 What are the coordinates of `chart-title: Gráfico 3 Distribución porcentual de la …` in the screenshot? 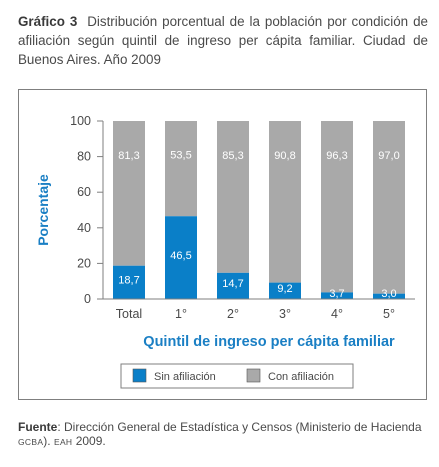 It's located at (223, 40).